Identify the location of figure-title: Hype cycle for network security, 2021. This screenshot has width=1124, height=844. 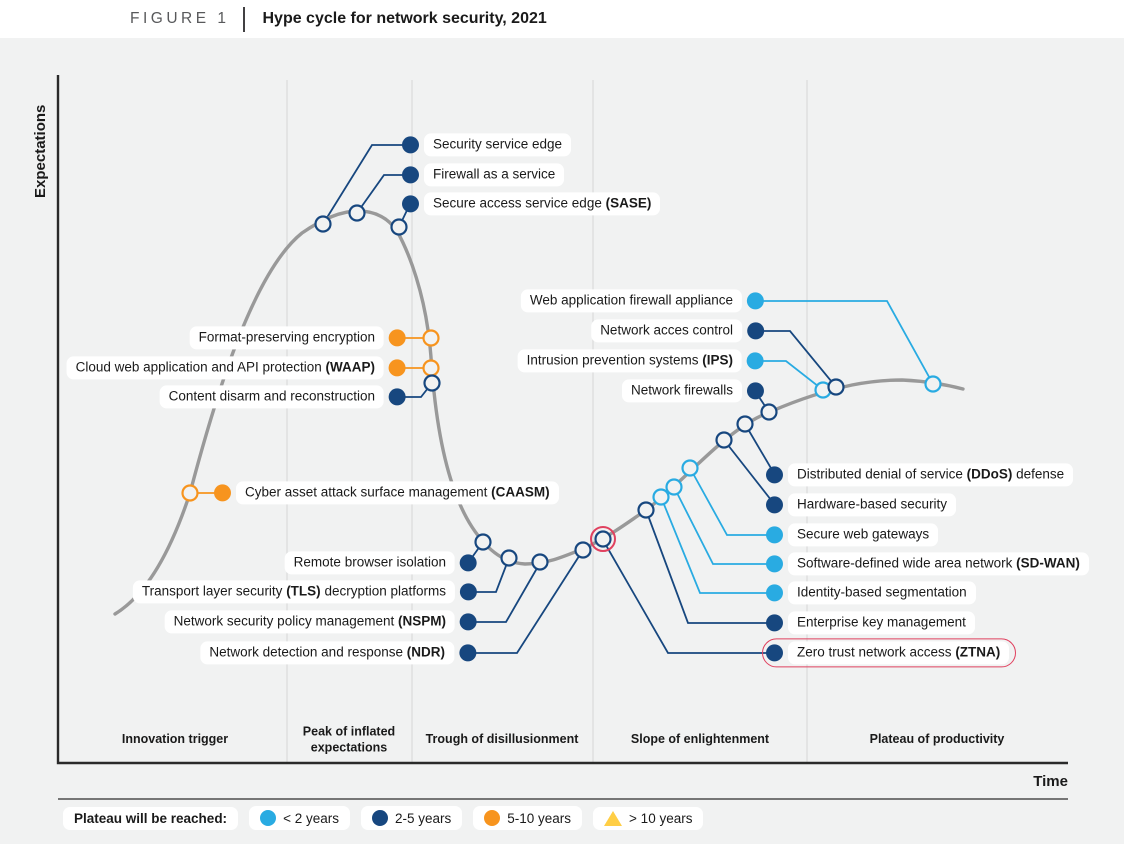
(404, 18).